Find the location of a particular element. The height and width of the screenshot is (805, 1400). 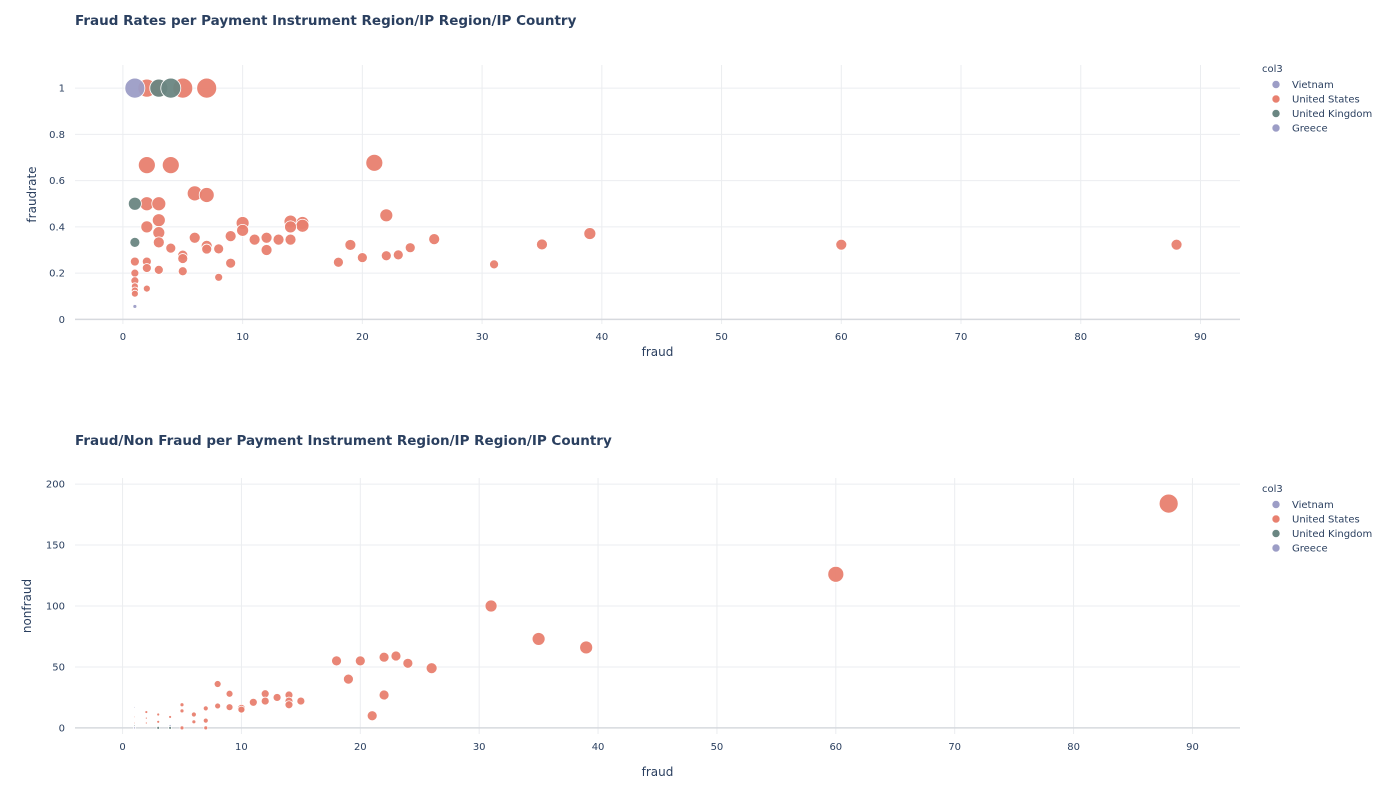

x-tick-label: 0 is located at coordinates (123, 337).